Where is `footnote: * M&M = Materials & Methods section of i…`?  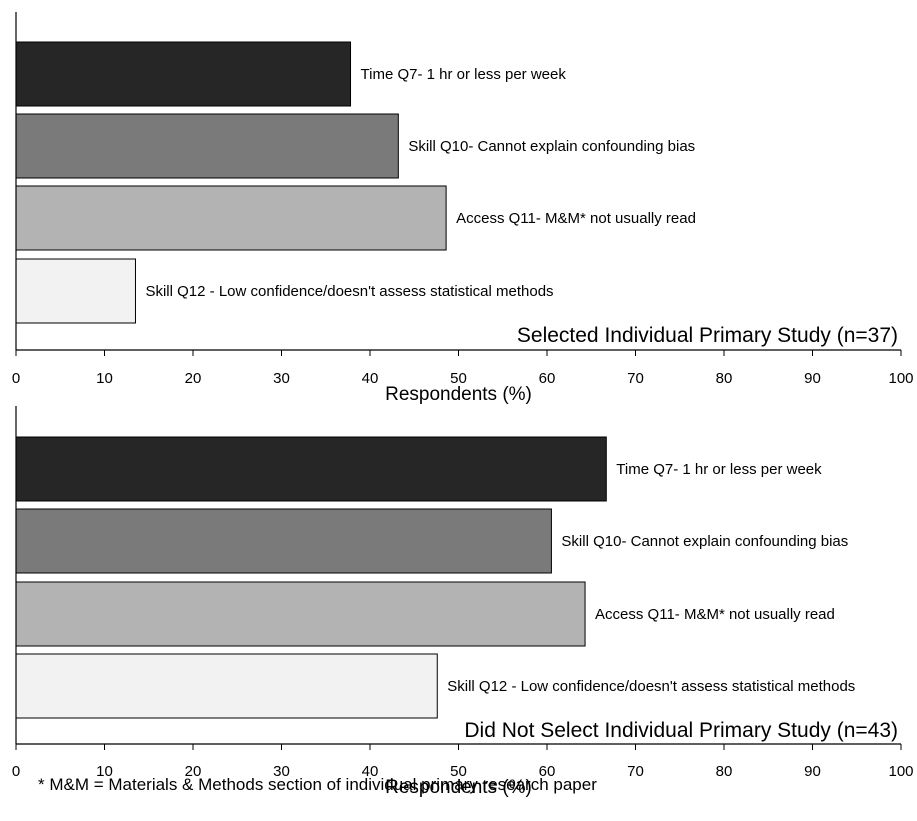
footnote: * M&M = Materials & Methods section of i… is located at coordinates (317, 784).